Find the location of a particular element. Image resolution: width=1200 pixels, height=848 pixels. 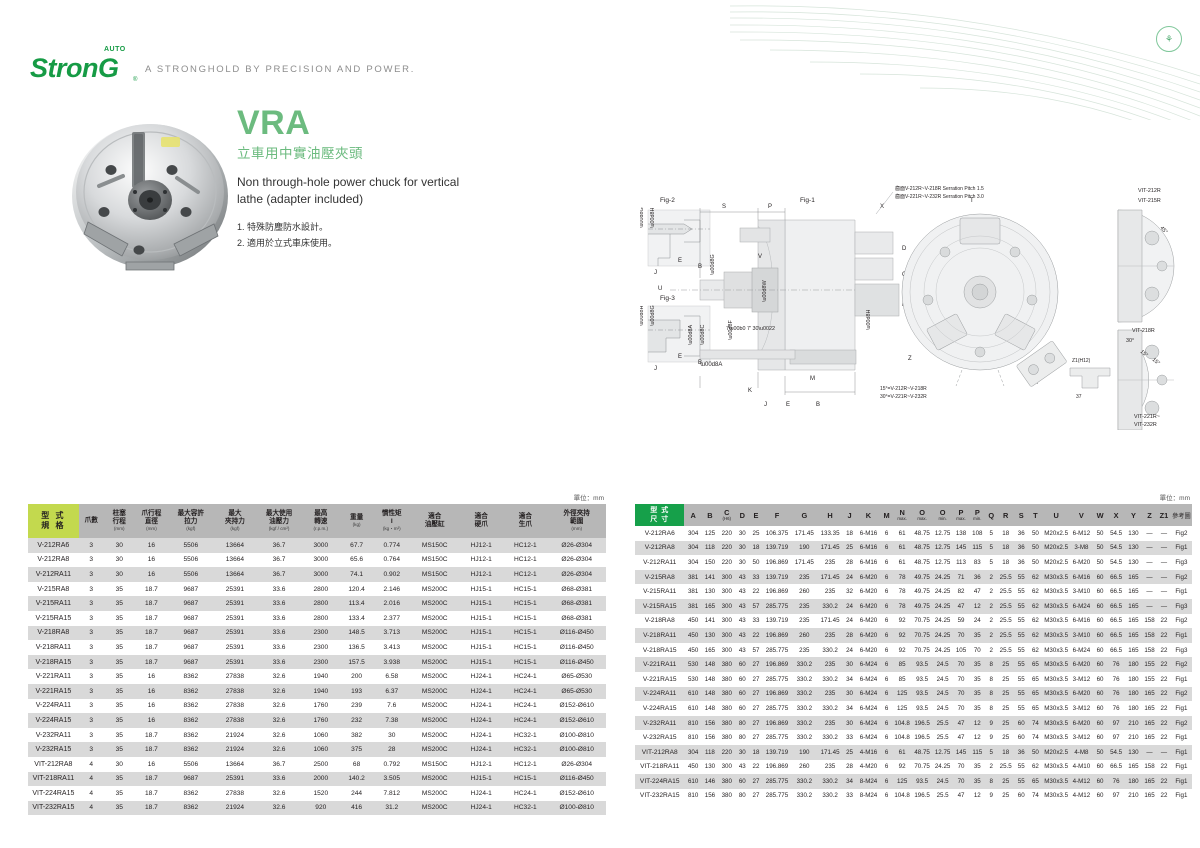

data-cell: 130 is located at coordinates (710, 635).